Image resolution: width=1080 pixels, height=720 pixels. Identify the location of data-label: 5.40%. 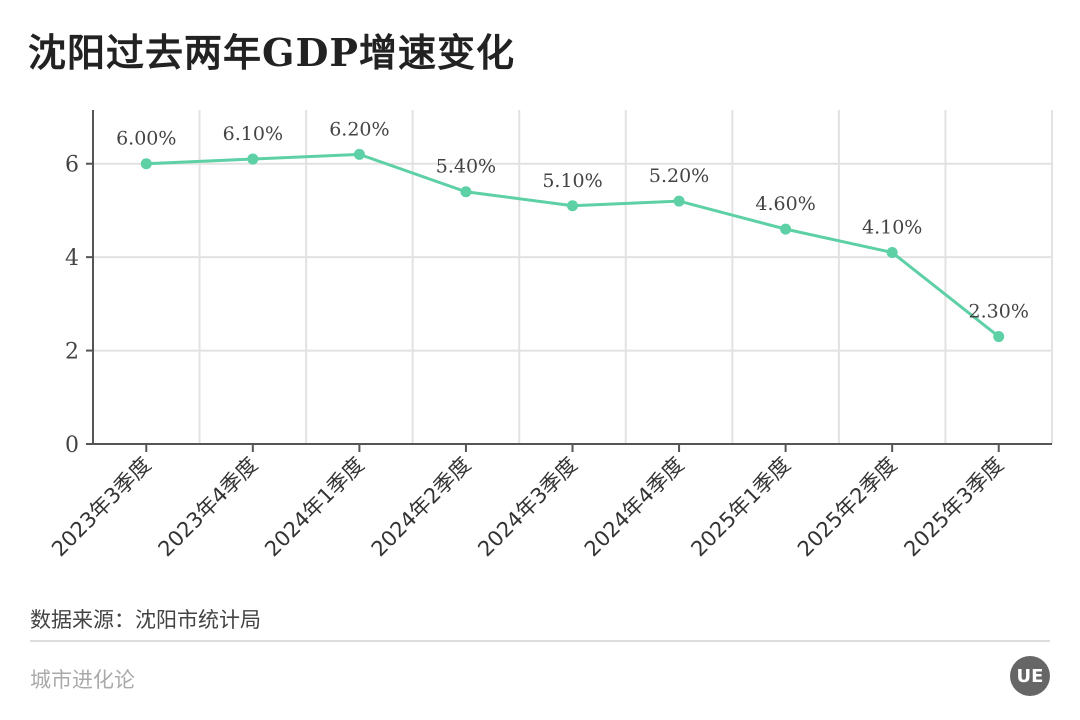
(466, 167).